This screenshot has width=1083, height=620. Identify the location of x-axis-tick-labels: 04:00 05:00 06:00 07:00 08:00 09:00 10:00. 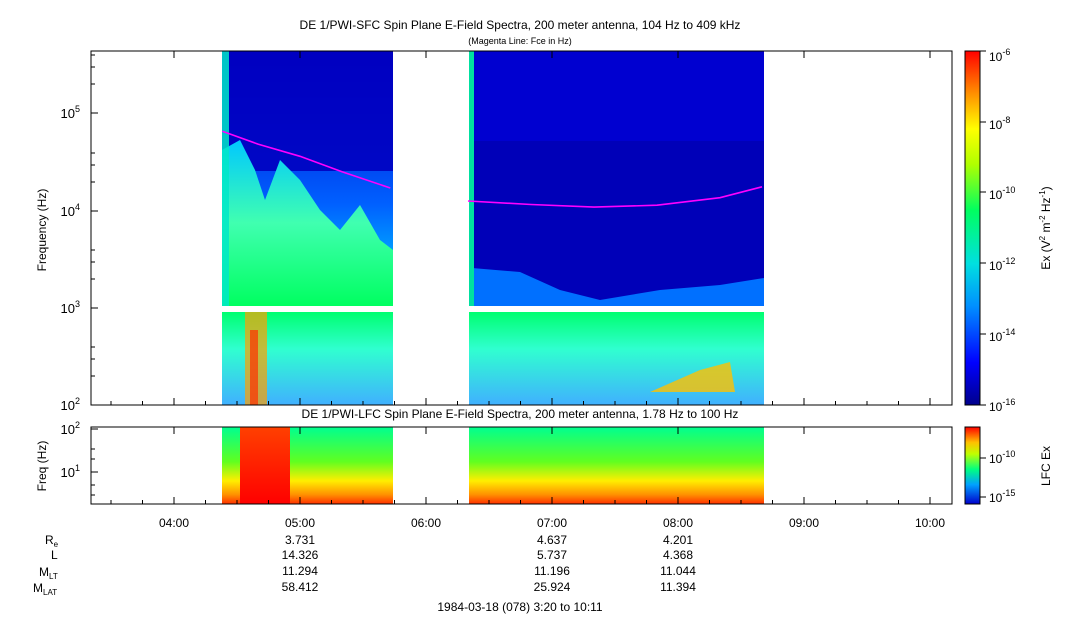
(552, 523).